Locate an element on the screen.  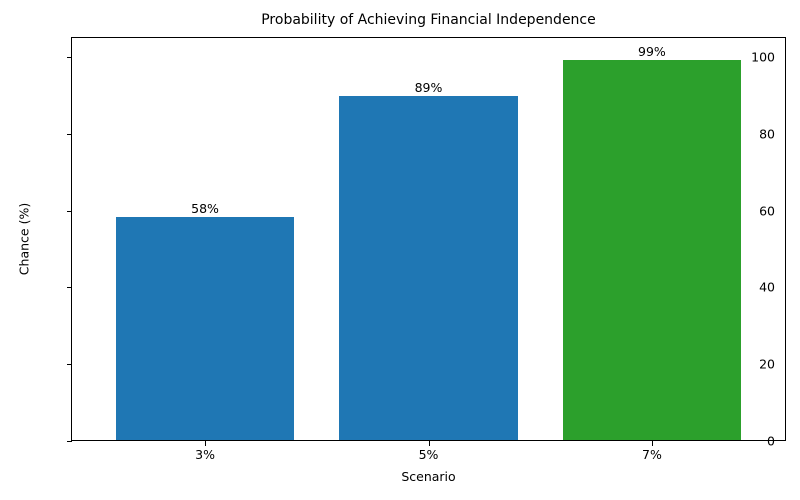
y-tick-label: 100 is located at coordinates (763, 57).